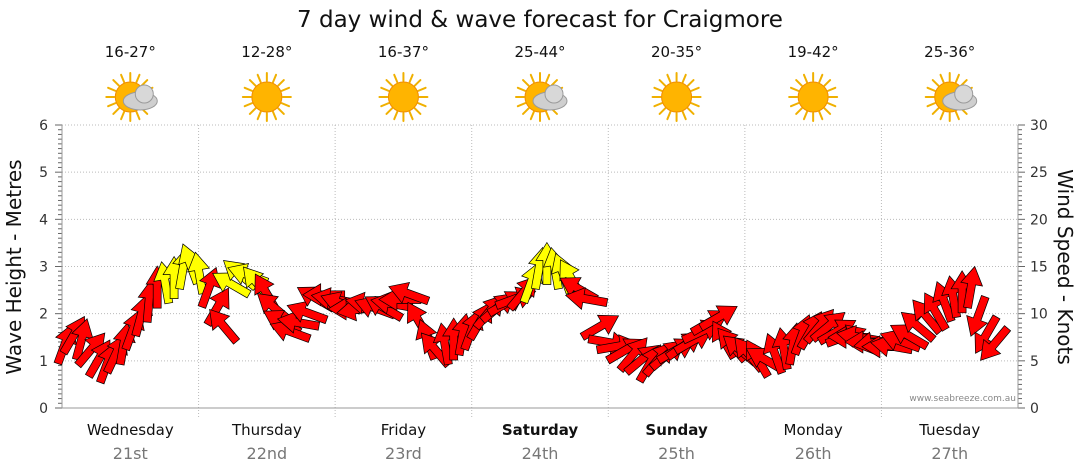  I want to click on left-tick-label: 5, so click(43, 173).